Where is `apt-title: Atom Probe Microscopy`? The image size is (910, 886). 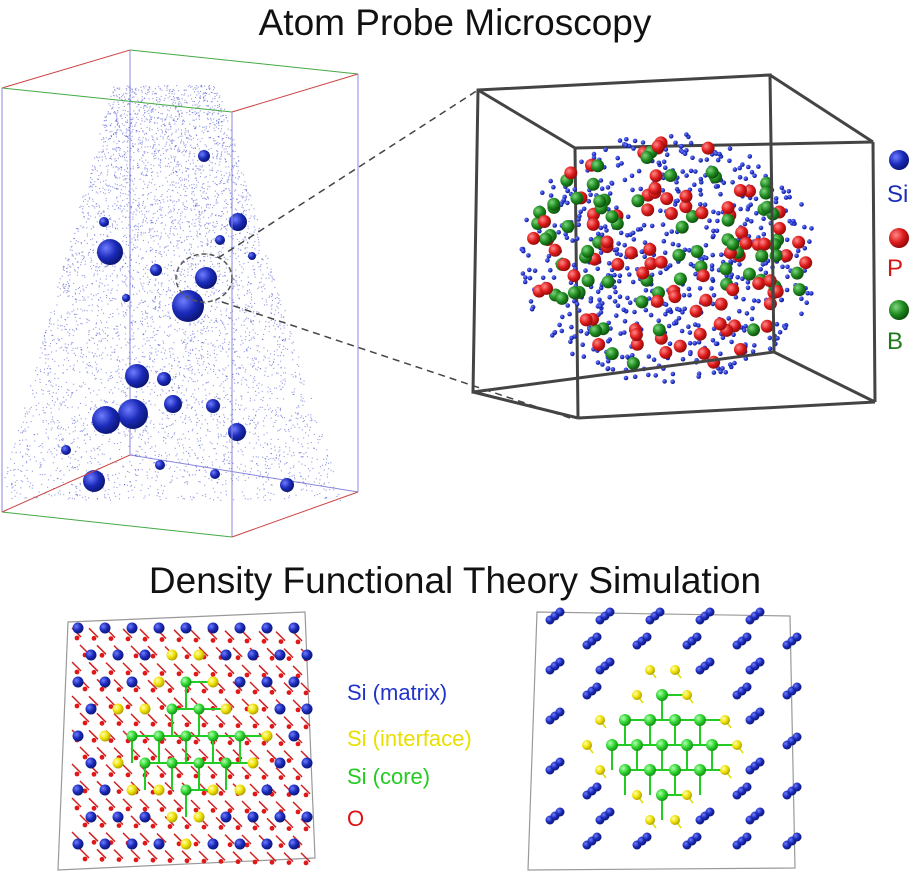
apt-title: Atom Probe Microscopy is located at coordinates (455, 22).